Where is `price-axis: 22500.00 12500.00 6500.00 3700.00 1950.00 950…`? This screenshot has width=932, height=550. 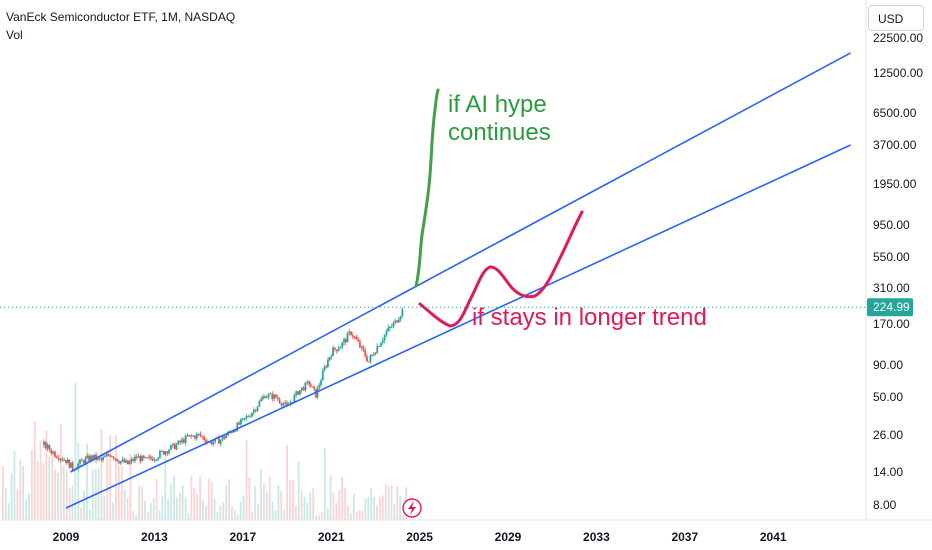
price-axis: 22500.00 12500.00 6500.00 3700.00 1950.00 950… is located at coordinates (898, 271).